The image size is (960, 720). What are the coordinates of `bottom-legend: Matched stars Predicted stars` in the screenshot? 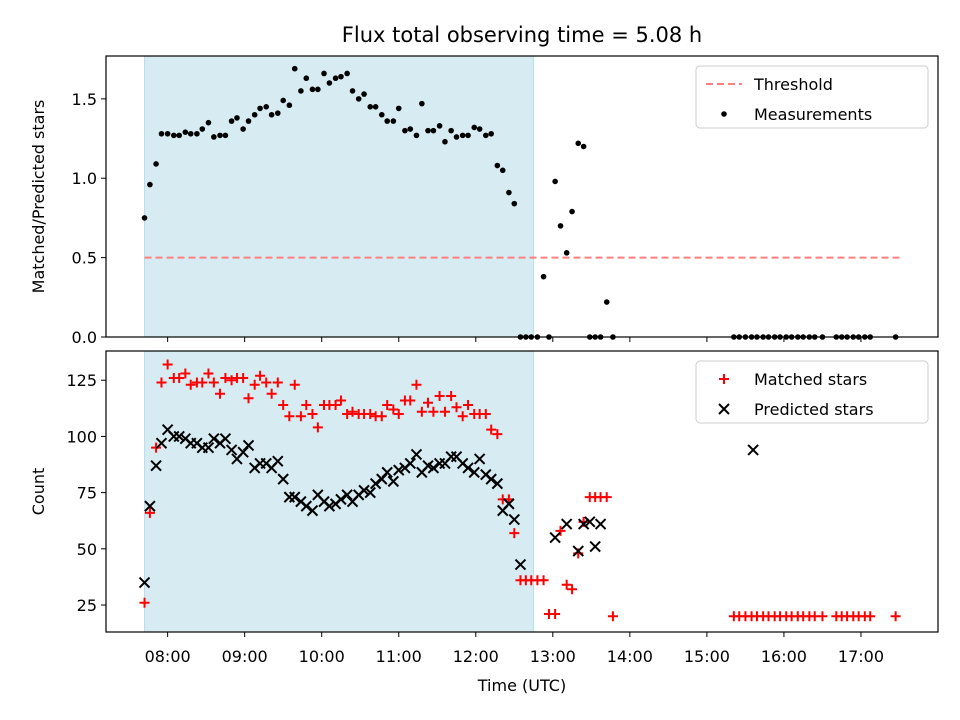 It's located at (812, 392).